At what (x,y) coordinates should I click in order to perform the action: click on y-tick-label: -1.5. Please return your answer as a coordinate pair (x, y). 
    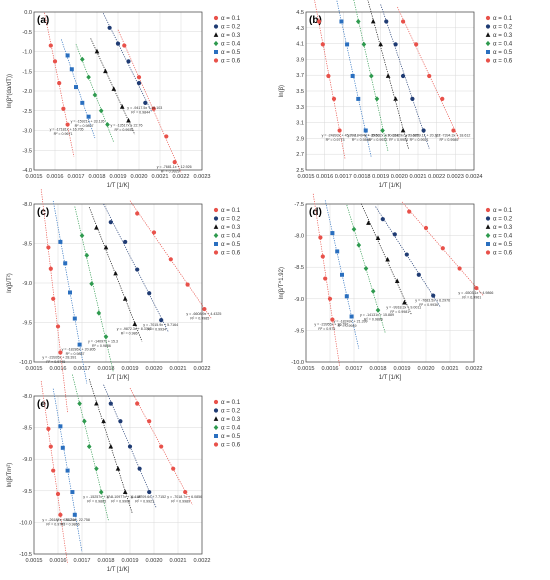
    Looking at the image, I should click on (27, 72).